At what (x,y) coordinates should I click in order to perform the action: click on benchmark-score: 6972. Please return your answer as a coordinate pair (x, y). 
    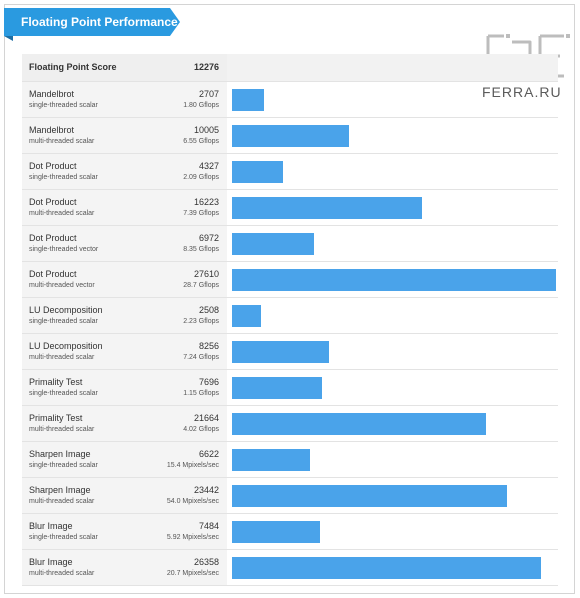
    Looking at the image, I should click on (208, 238).